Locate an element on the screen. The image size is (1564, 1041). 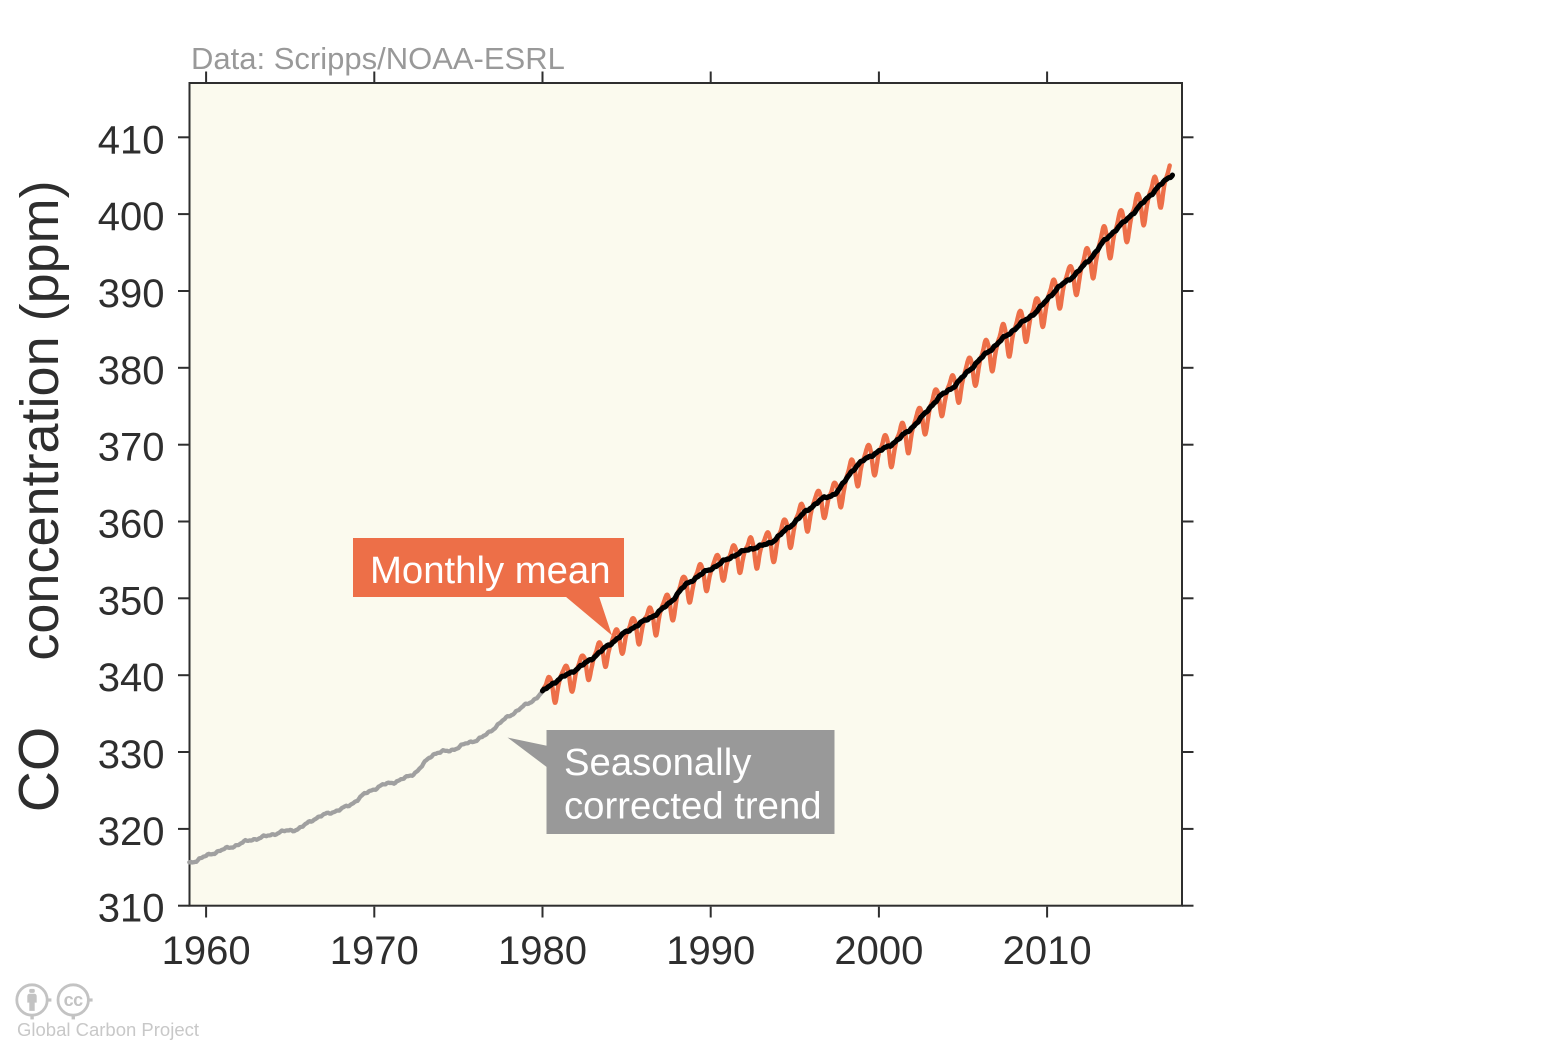
svg-text: 350 is located at coordinates (131, 601).